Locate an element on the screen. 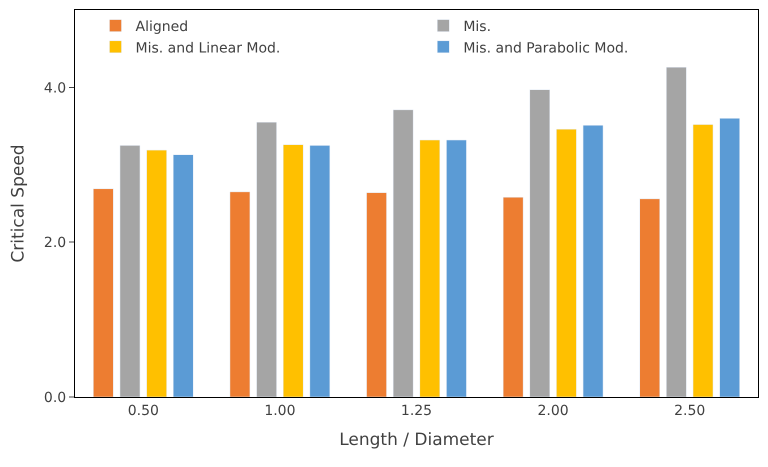  legend-label: Mis. and Parabolic Mod. is located at coordinates (545, 48).